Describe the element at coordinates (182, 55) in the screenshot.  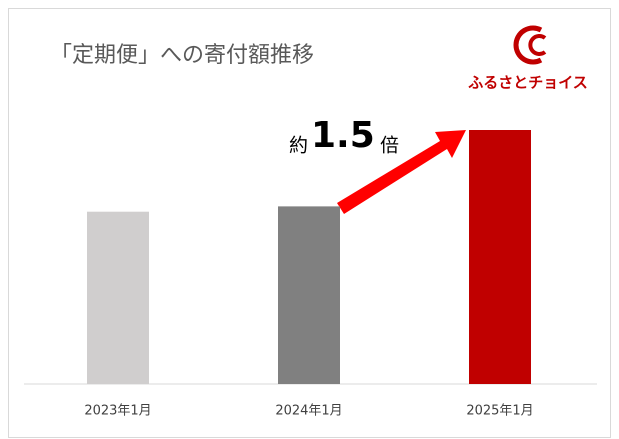
I see `chart-title: 「定期便」への寄付額推移` at that location.